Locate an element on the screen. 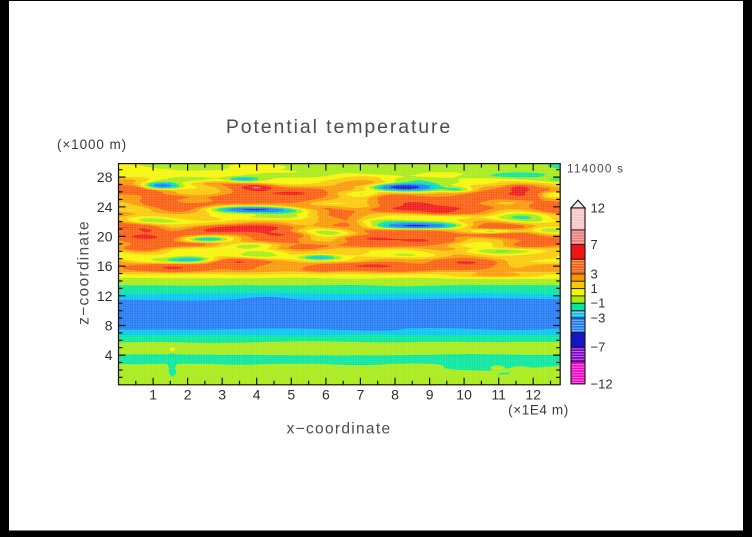 The width and height of the screenshot is (752, 537). svg-text: 2 is located at coordinates (188, 395).